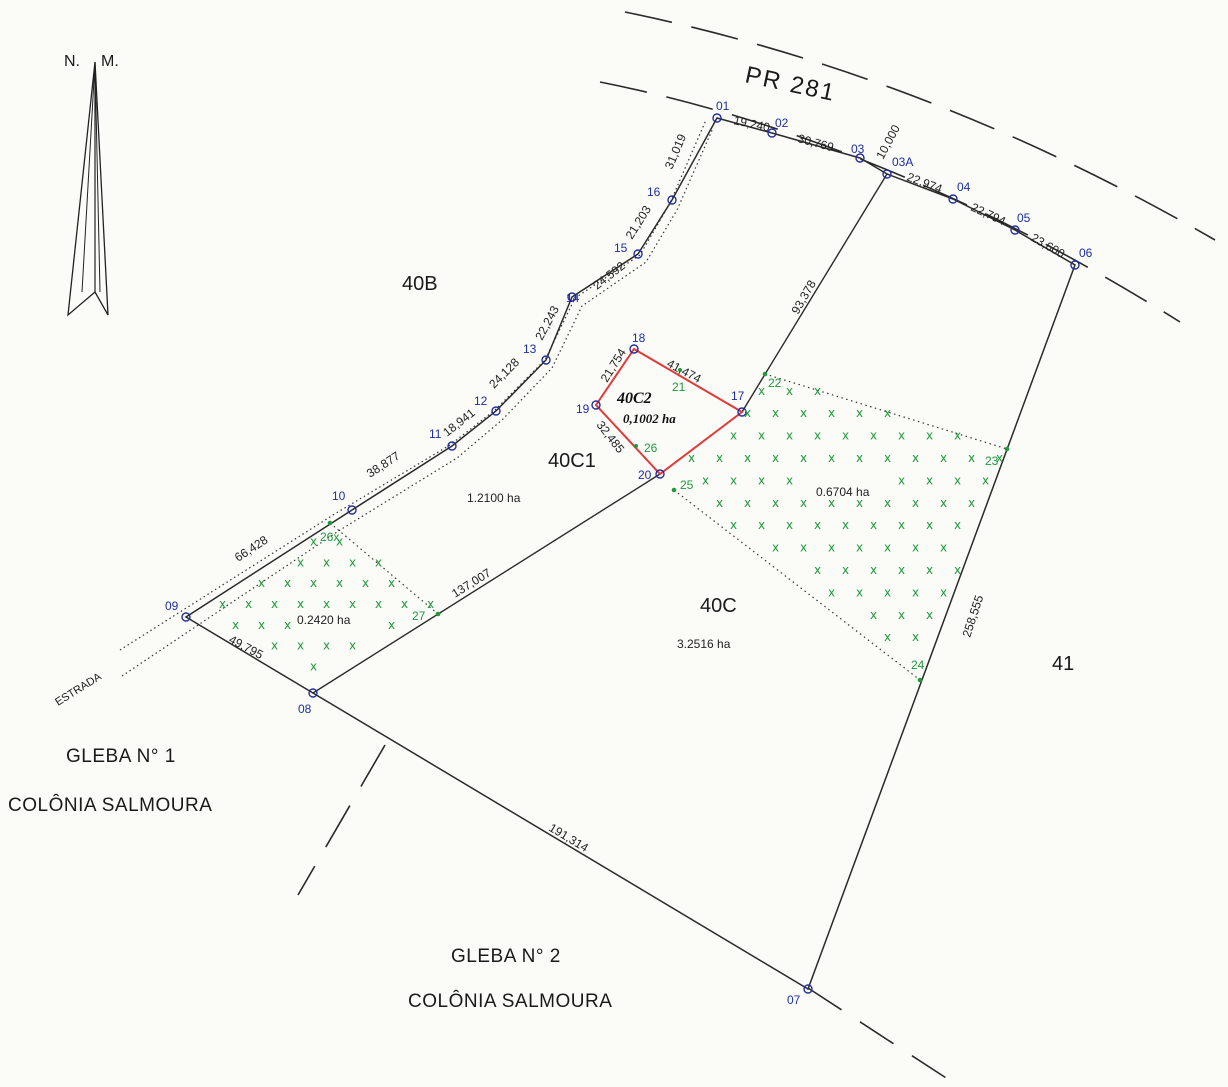 The image size is (1228, 1087). What do you see at coordinates (530, 349) in the screenshot?
I see `point-label: 13` at bounding box center [530, 349].